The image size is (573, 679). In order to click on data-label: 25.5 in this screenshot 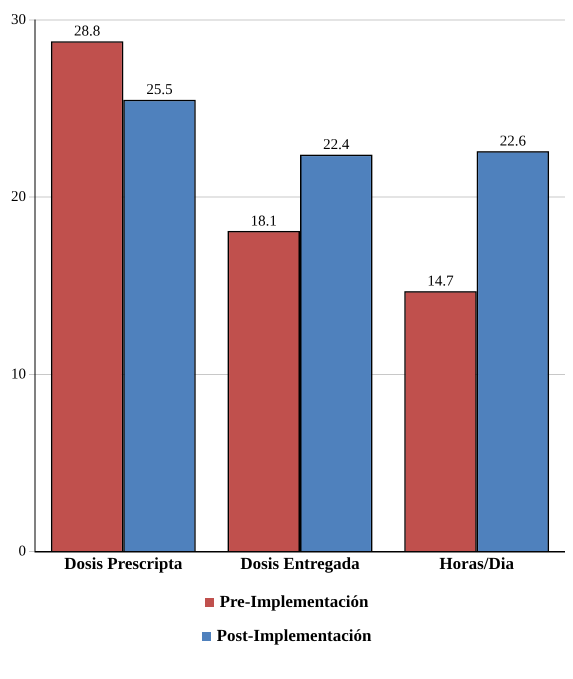, I will do `click(159, 90)`.